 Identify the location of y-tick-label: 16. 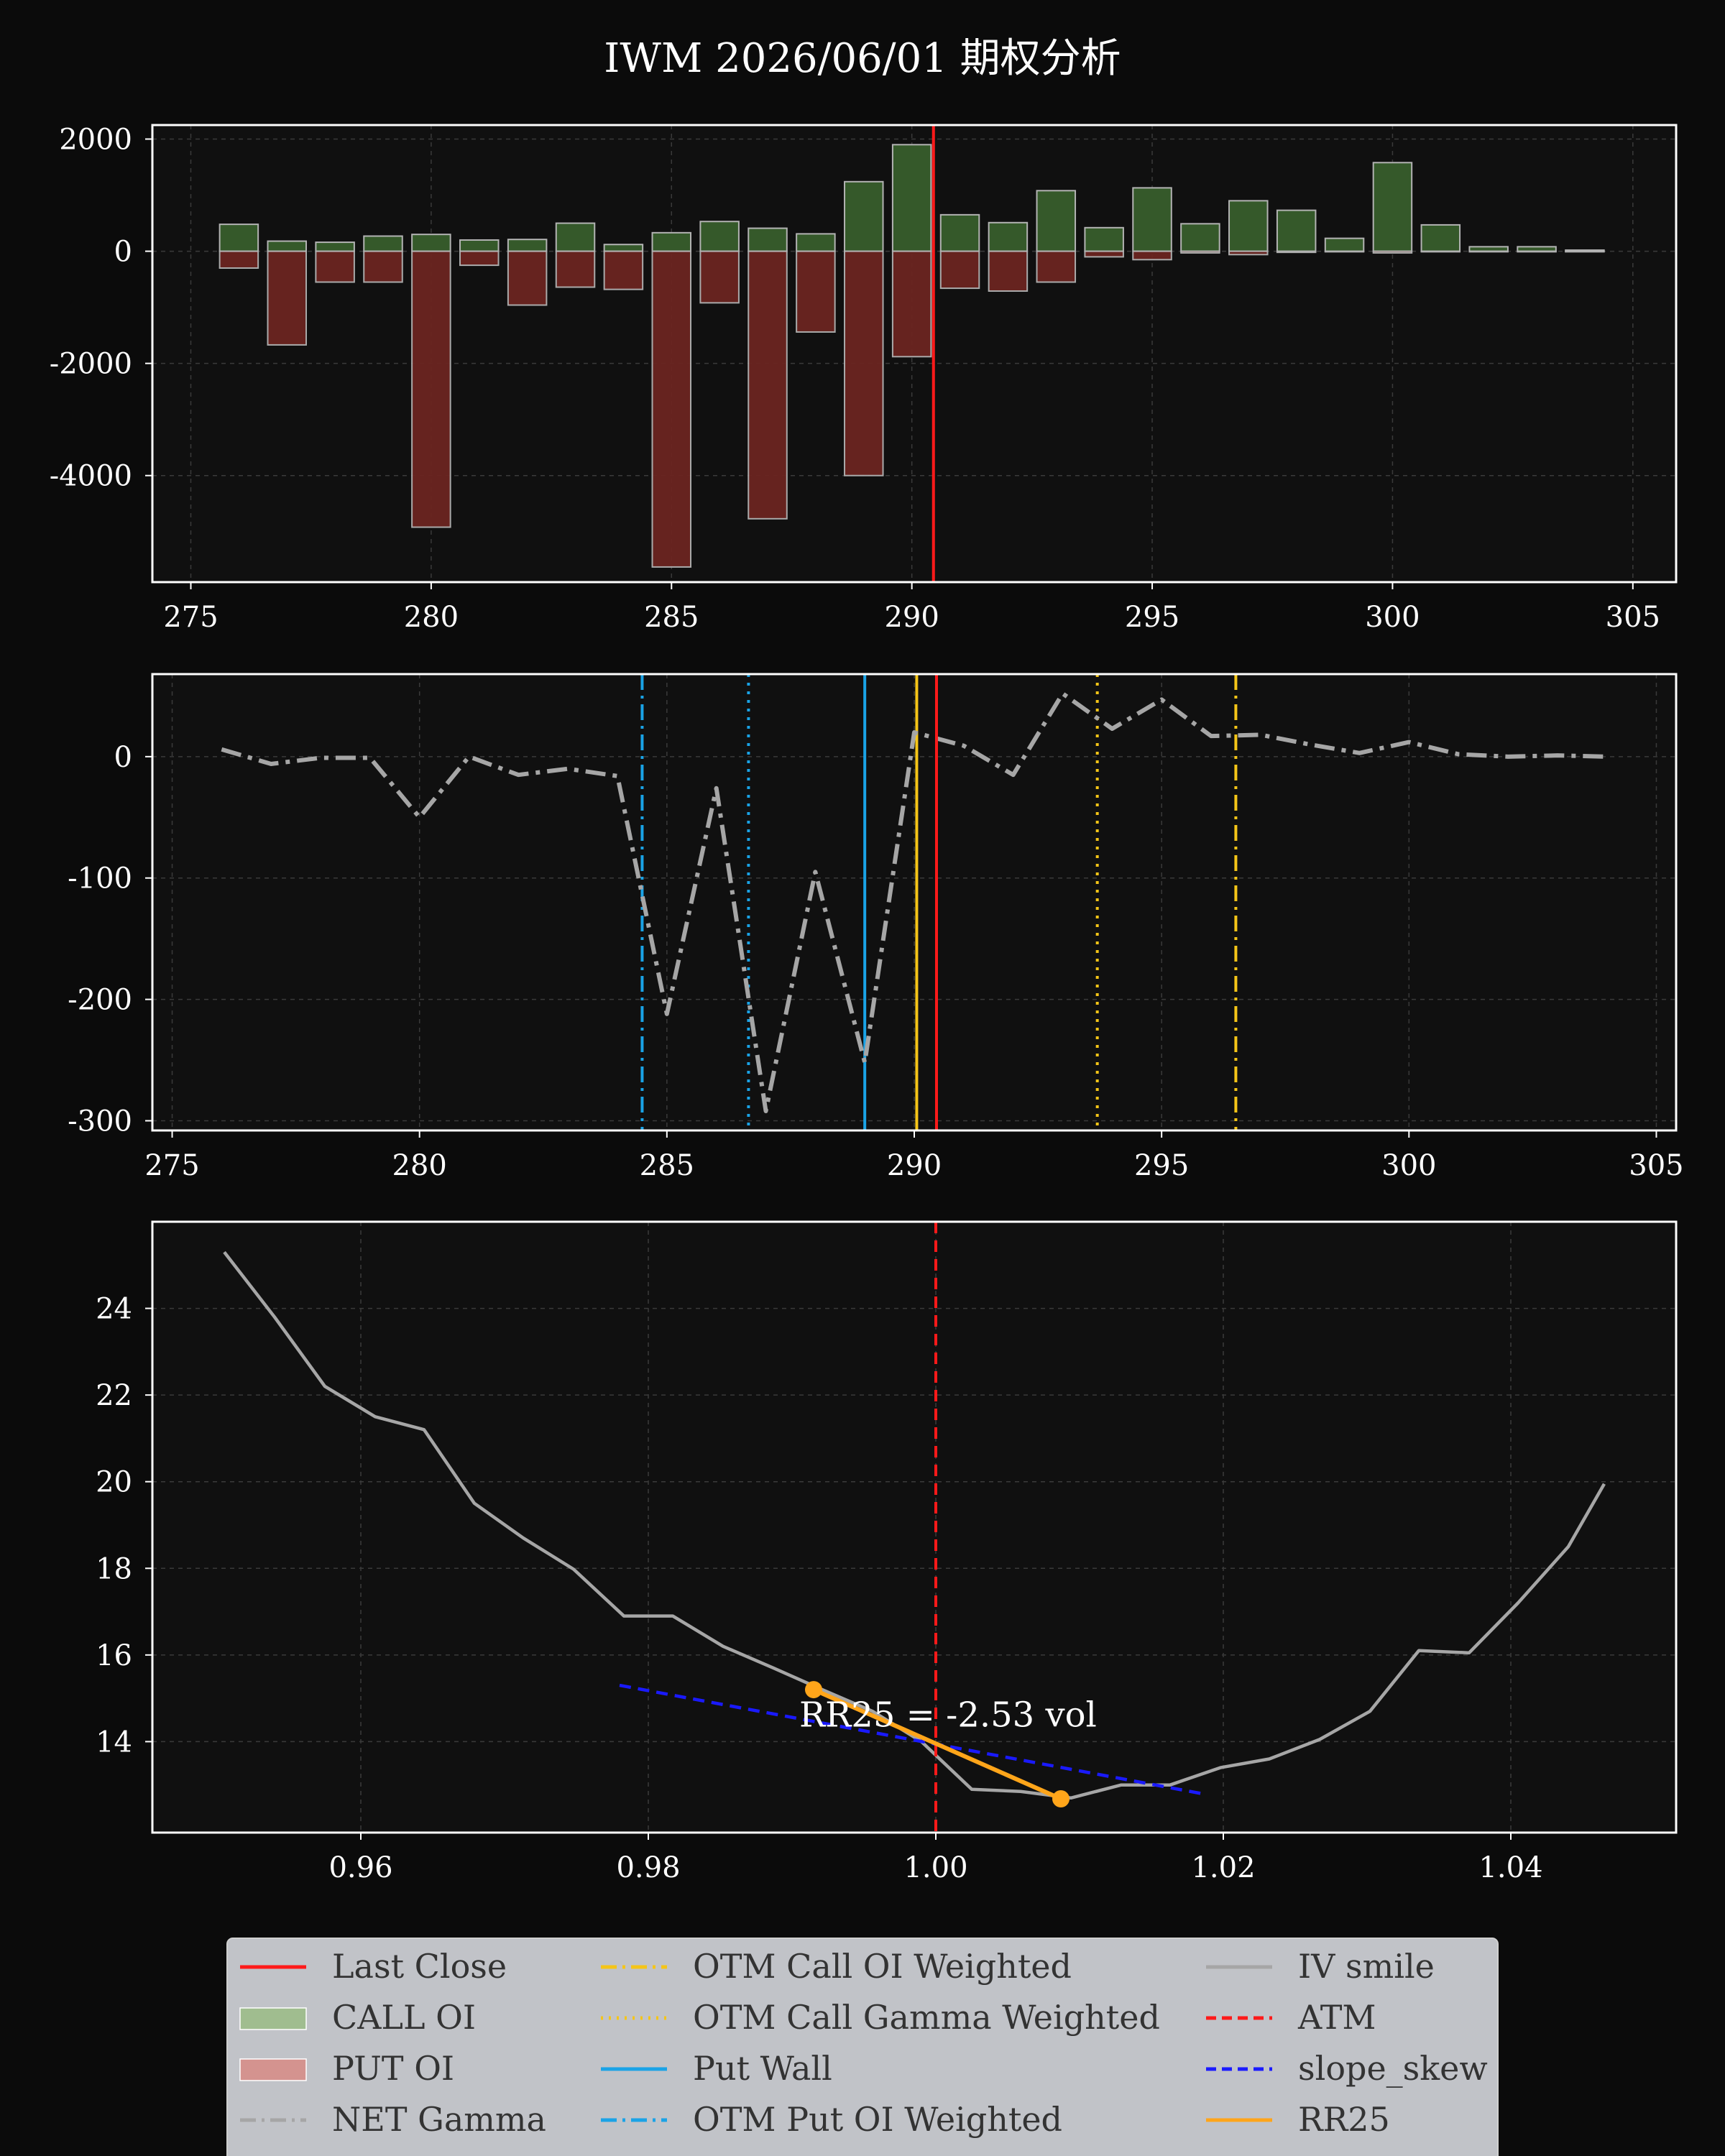
(114, 1655).